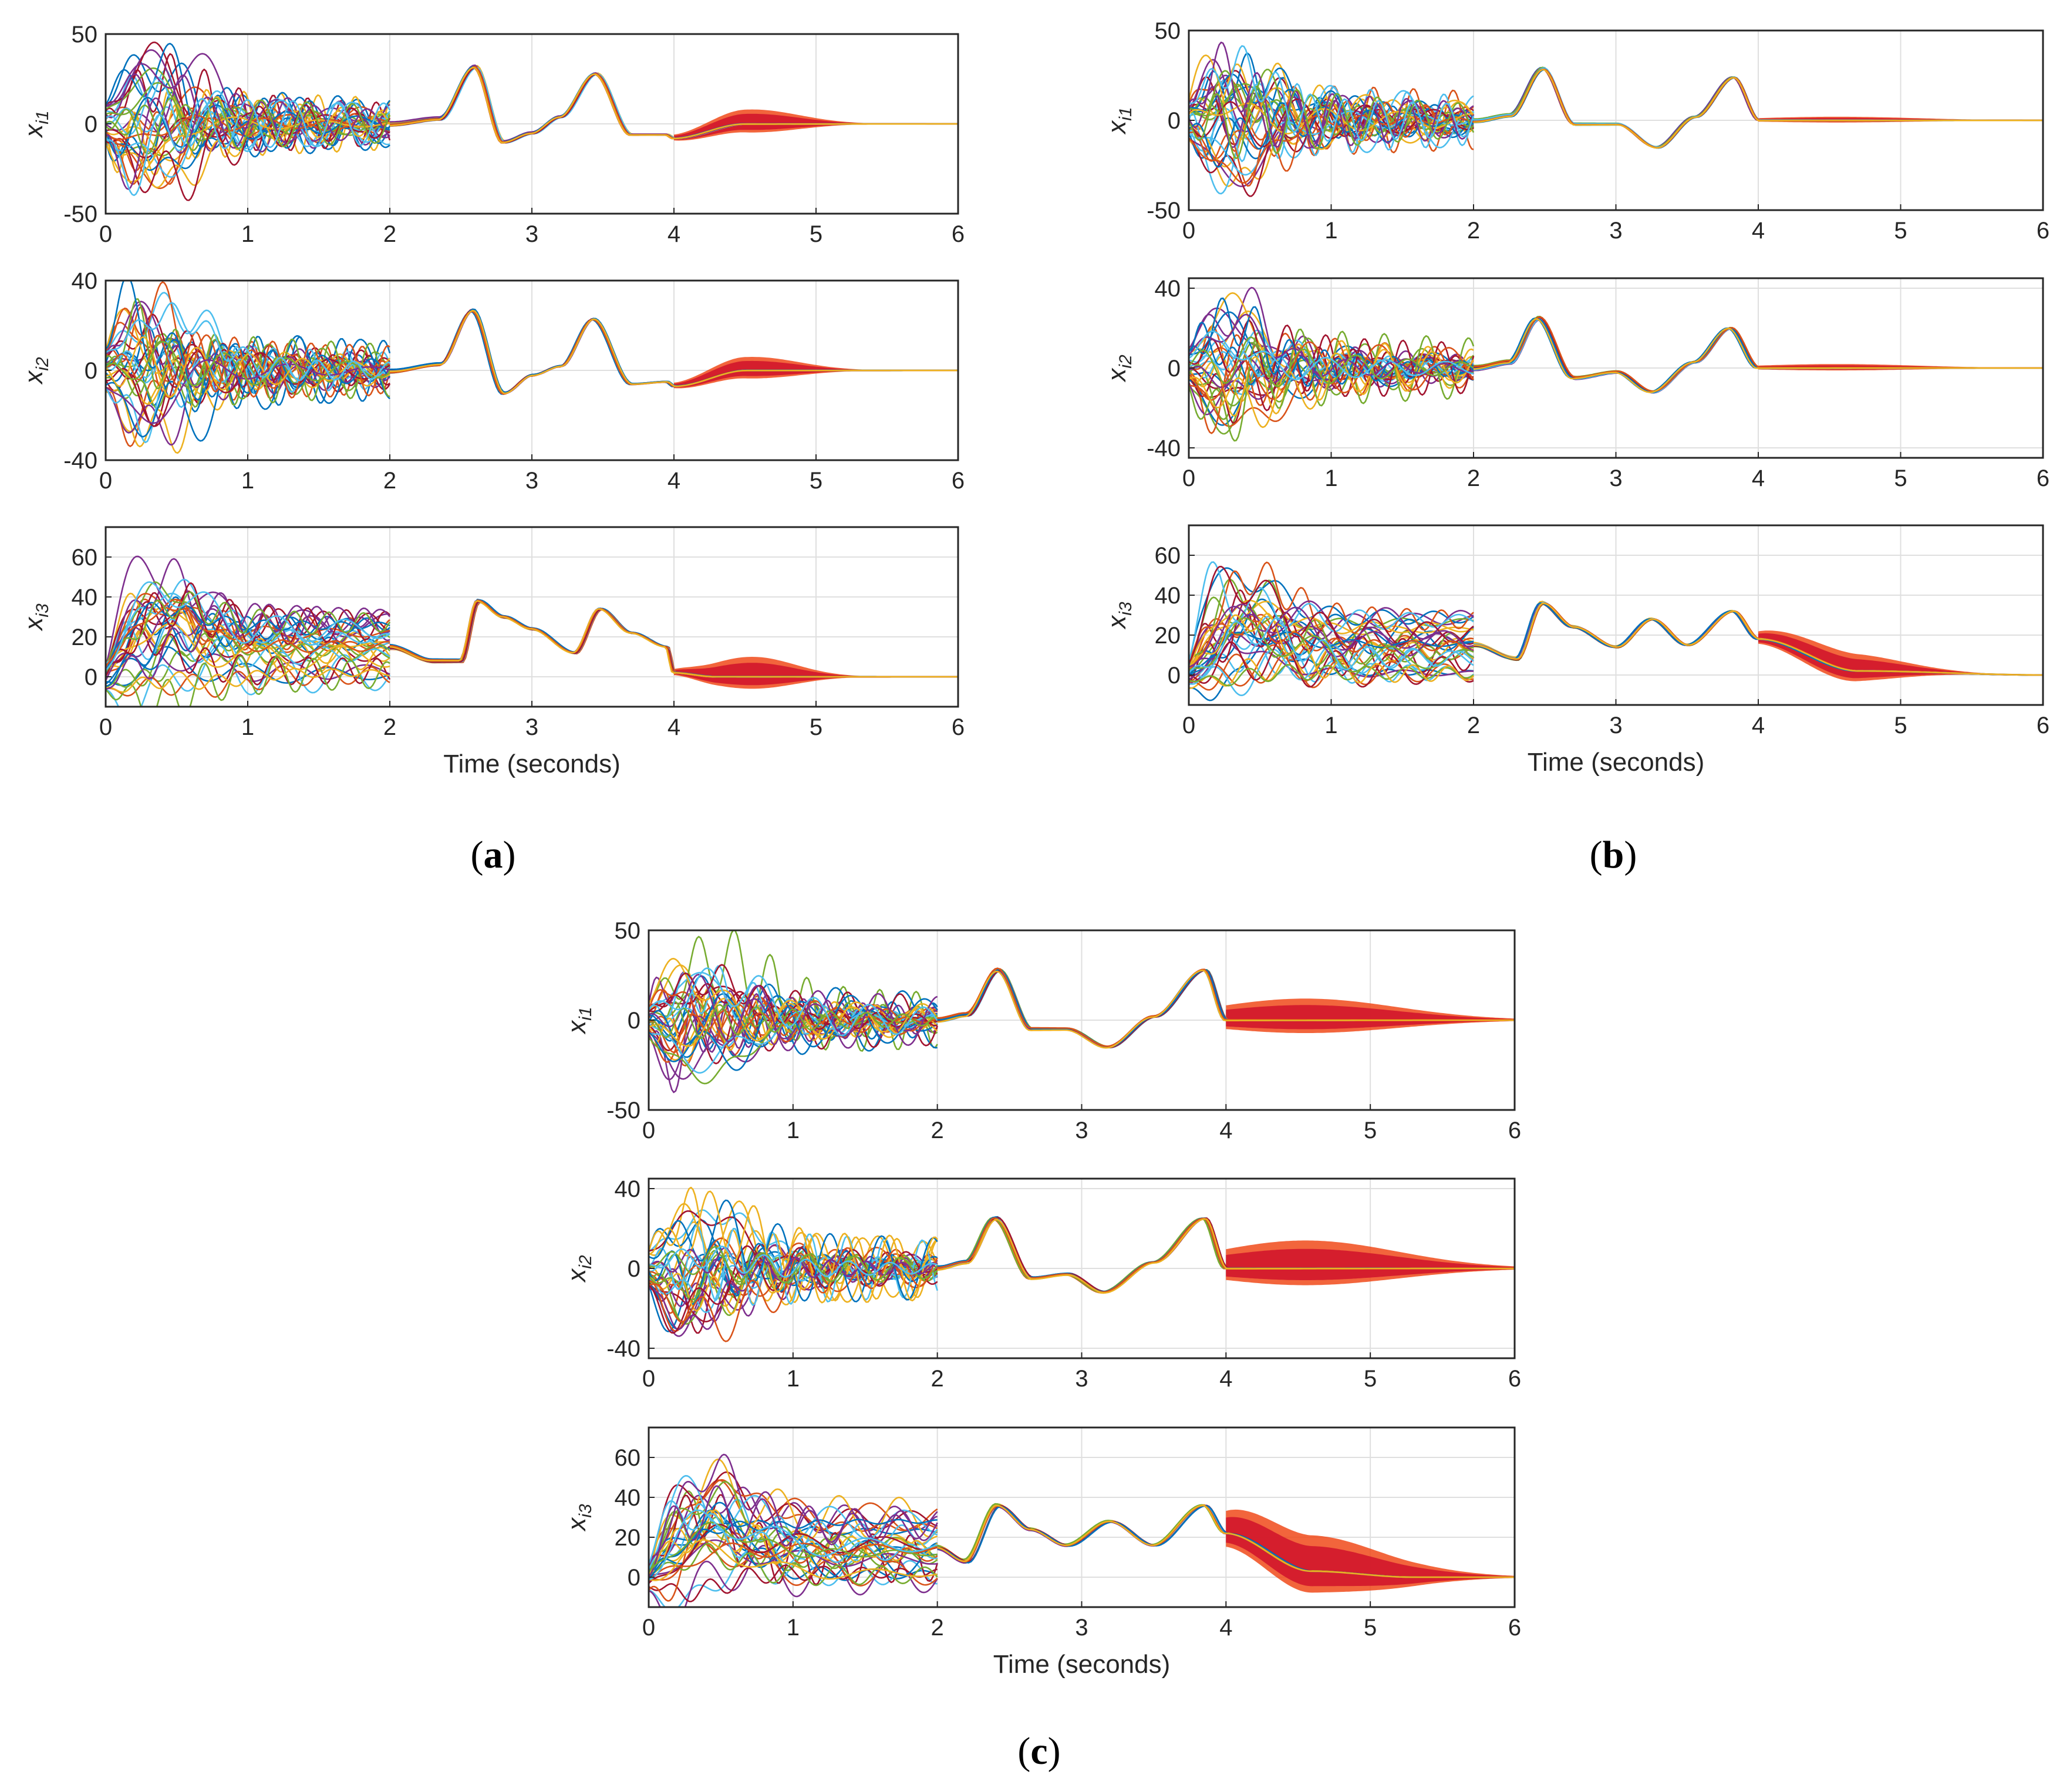 The width and height of the screenshot is (2070, 1792). Describe the element at coordinates (628, 931) in the screenshot. I see `y-tick-label: 50` at that location.